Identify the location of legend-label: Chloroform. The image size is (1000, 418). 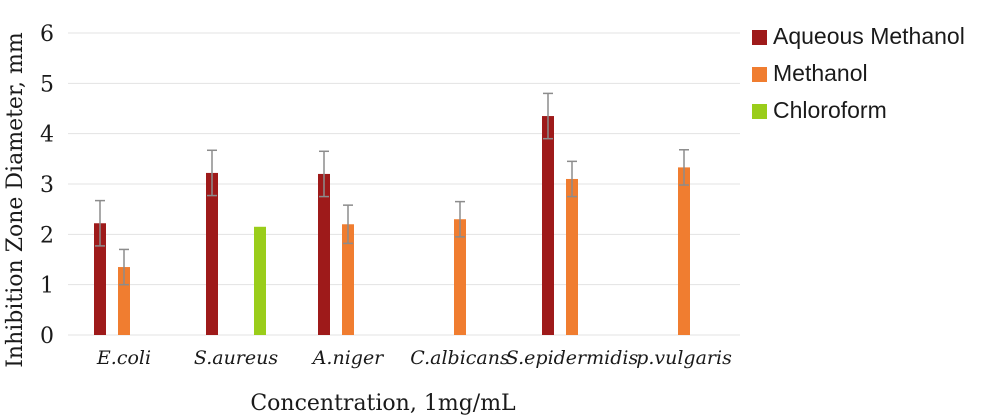
(830, 110).